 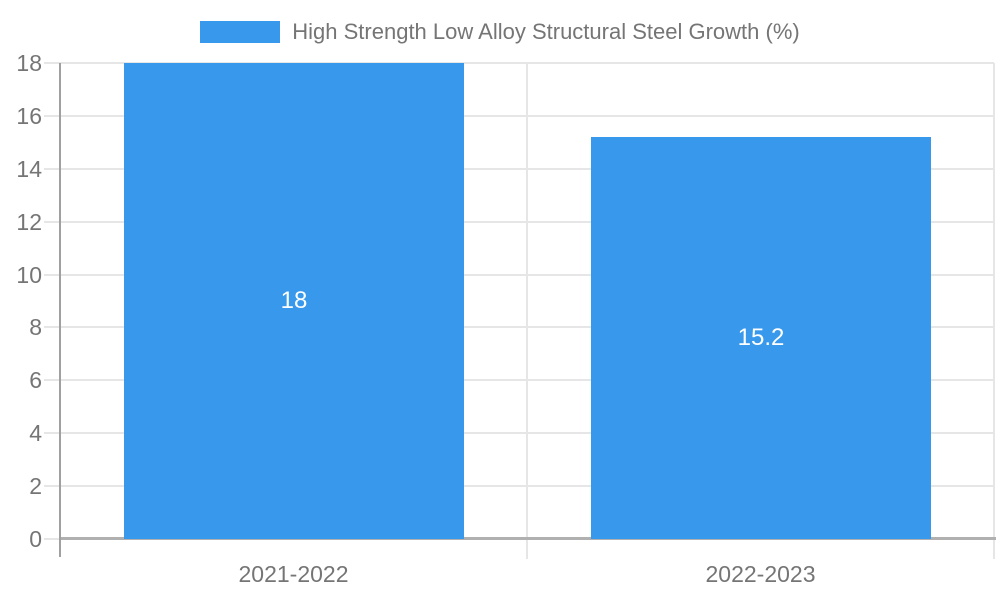 What do you see at coordinates (35, 327) in the screenshot?
I see `y-axis-label: 8` at bounding box center [35, 327].